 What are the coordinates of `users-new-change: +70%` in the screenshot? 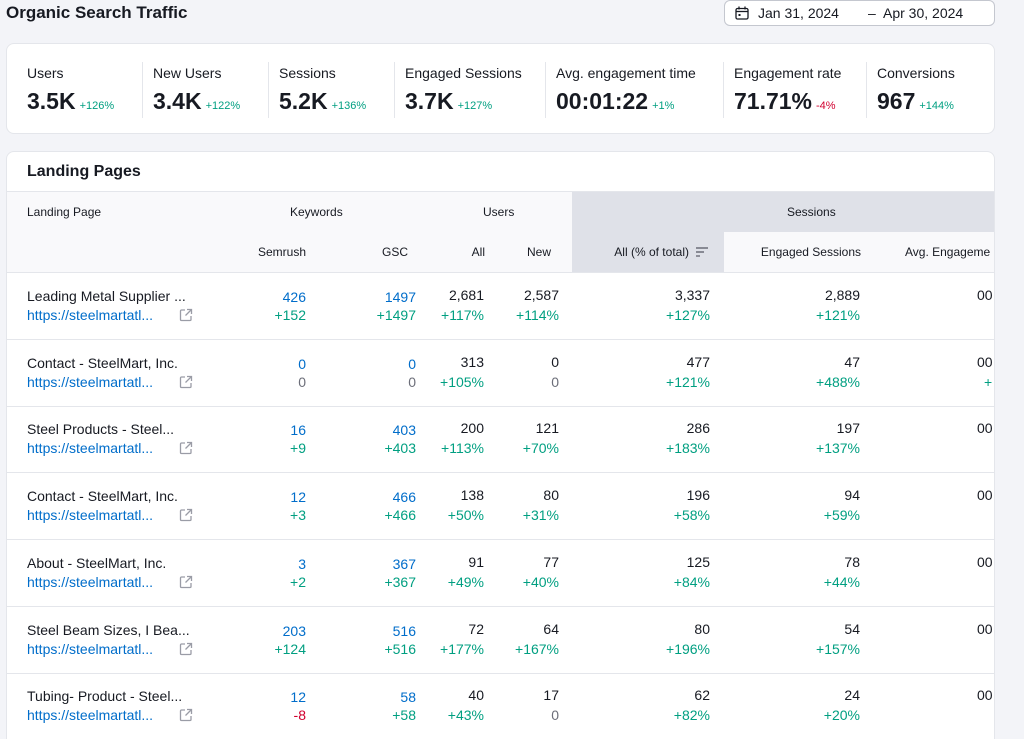 It's located at (540, 448).